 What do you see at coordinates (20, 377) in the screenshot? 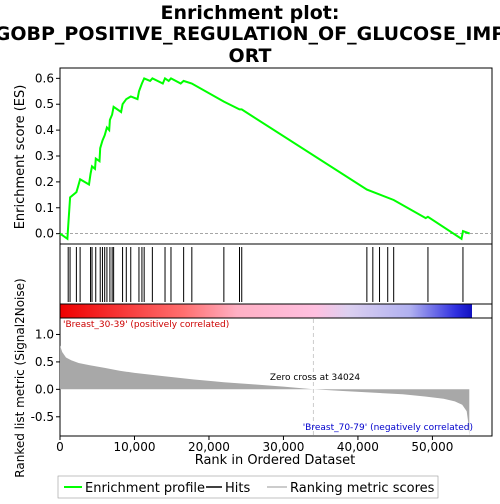
I see `metric-y-axis-label: Ranked list metric (Signal2Noise)` at bounding box center [20, 377].